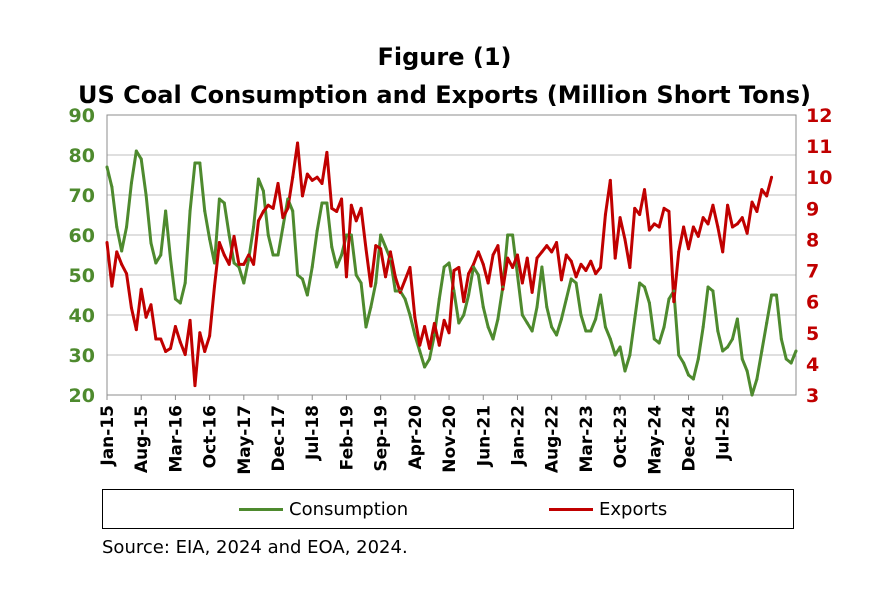 The height and width of the screenshot is (603, 889). What do you see at coordinates (633, 509) in the screenshot?
I see `legend-label-exports: Exports` at bounding box center [633, 509].